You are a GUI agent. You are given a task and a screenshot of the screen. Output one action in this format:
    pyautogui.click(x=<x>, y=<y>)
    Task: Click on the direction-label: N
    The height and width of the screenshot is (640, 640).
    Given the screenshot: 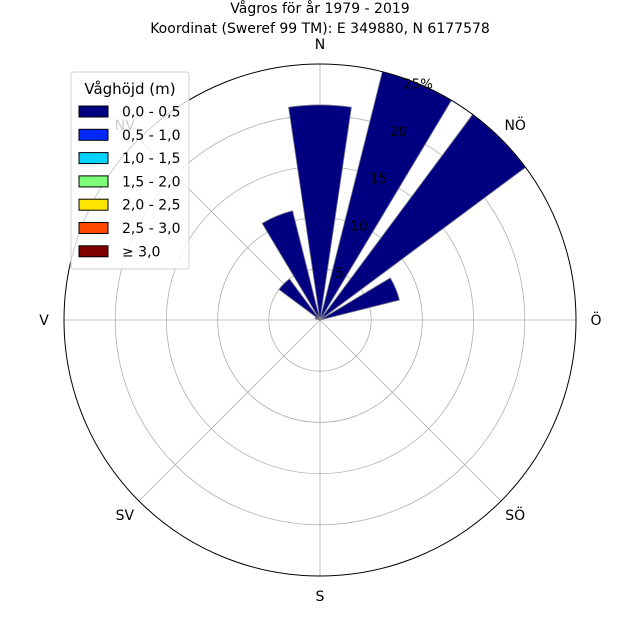 What is the action you would take?
    pyautogui.click(x=320, y=45)
    